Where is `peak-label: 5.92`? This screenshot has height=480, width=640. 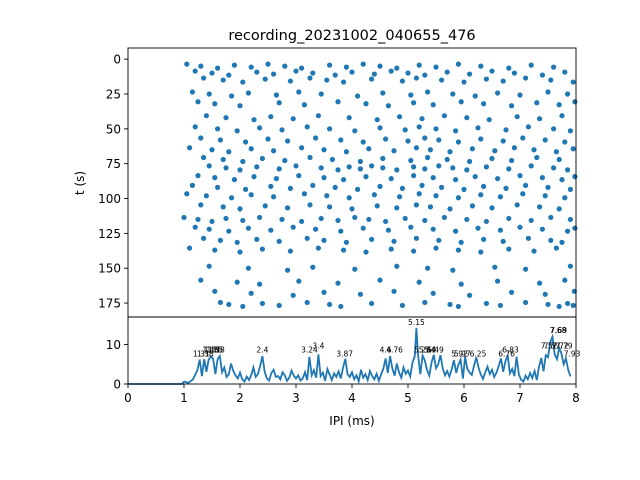 peak-label: 5.92 is located at coordinates (459, 353).